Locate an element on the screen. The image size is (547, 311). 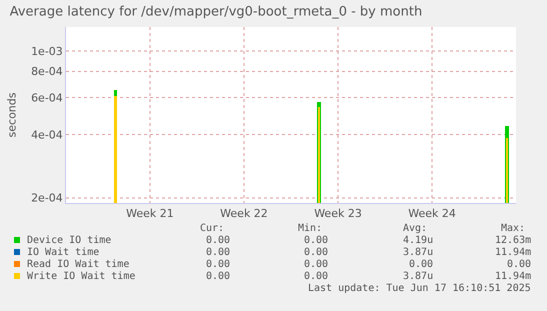
legend-label: Write IO Wait time is located at coordinates (81, 276).